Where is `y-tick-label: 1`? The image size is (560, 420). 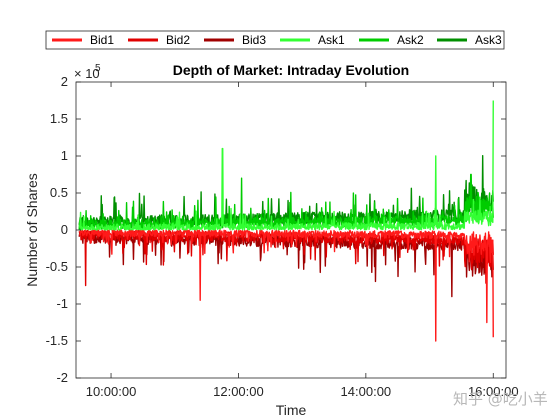
y-tick-label: 1 is located at coordinates (64, 155).